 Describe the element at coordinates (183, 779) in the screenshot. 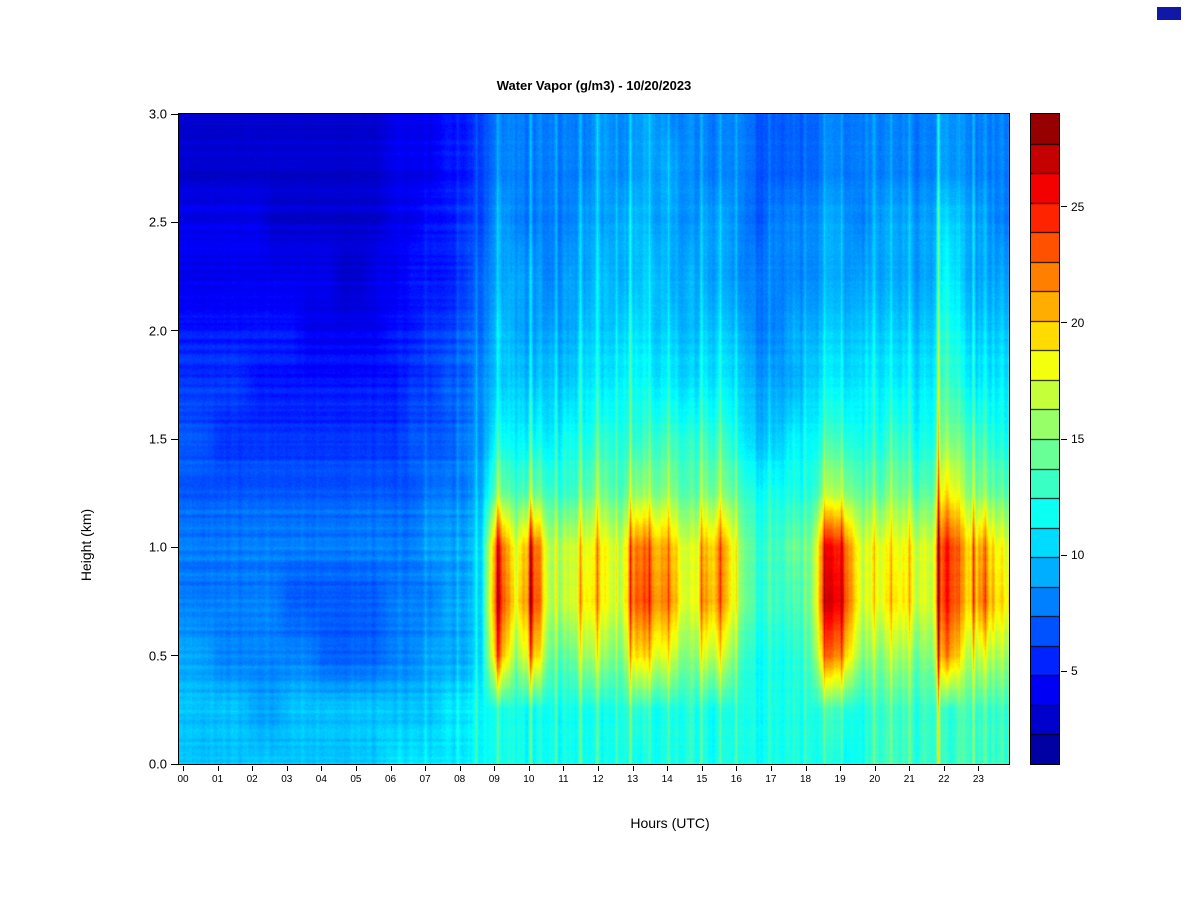

I see `x-tick-label: 00` at that location.